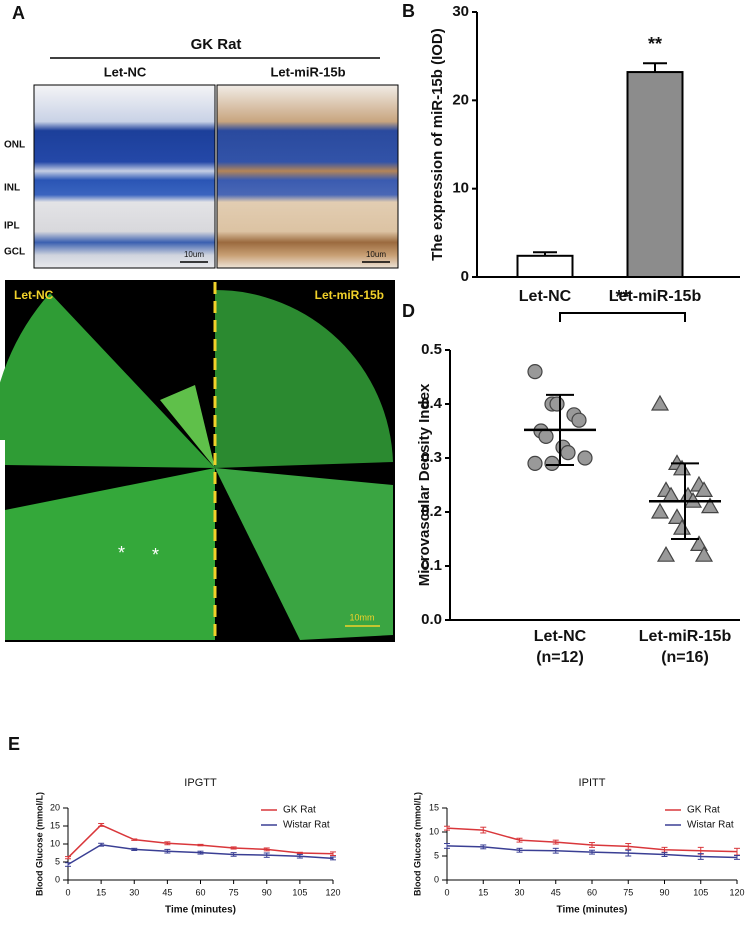  Describe the element at coordinates (460, 11) in the screenshot. I see `y-tick-label: 30` at that location.